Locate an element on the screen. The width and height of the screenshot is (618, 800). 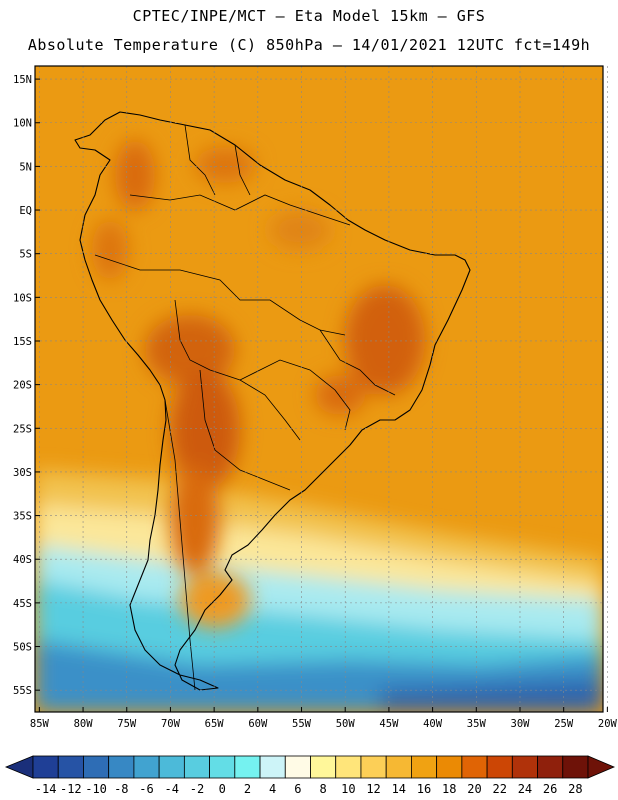
colorbar-label: 2 is located at coordinates (247, 789).